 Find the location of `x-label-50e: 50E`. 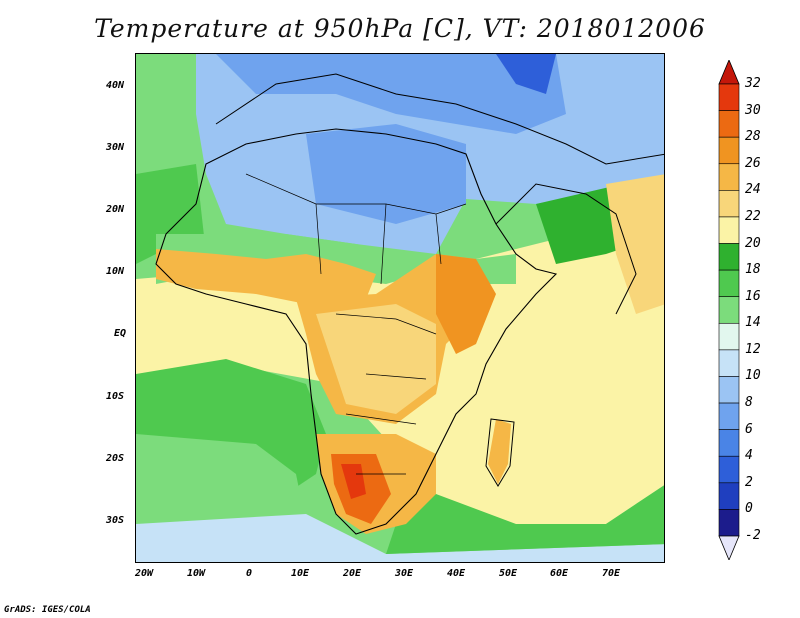

x-label-50e: 50E is located at coordinates (508, 573).